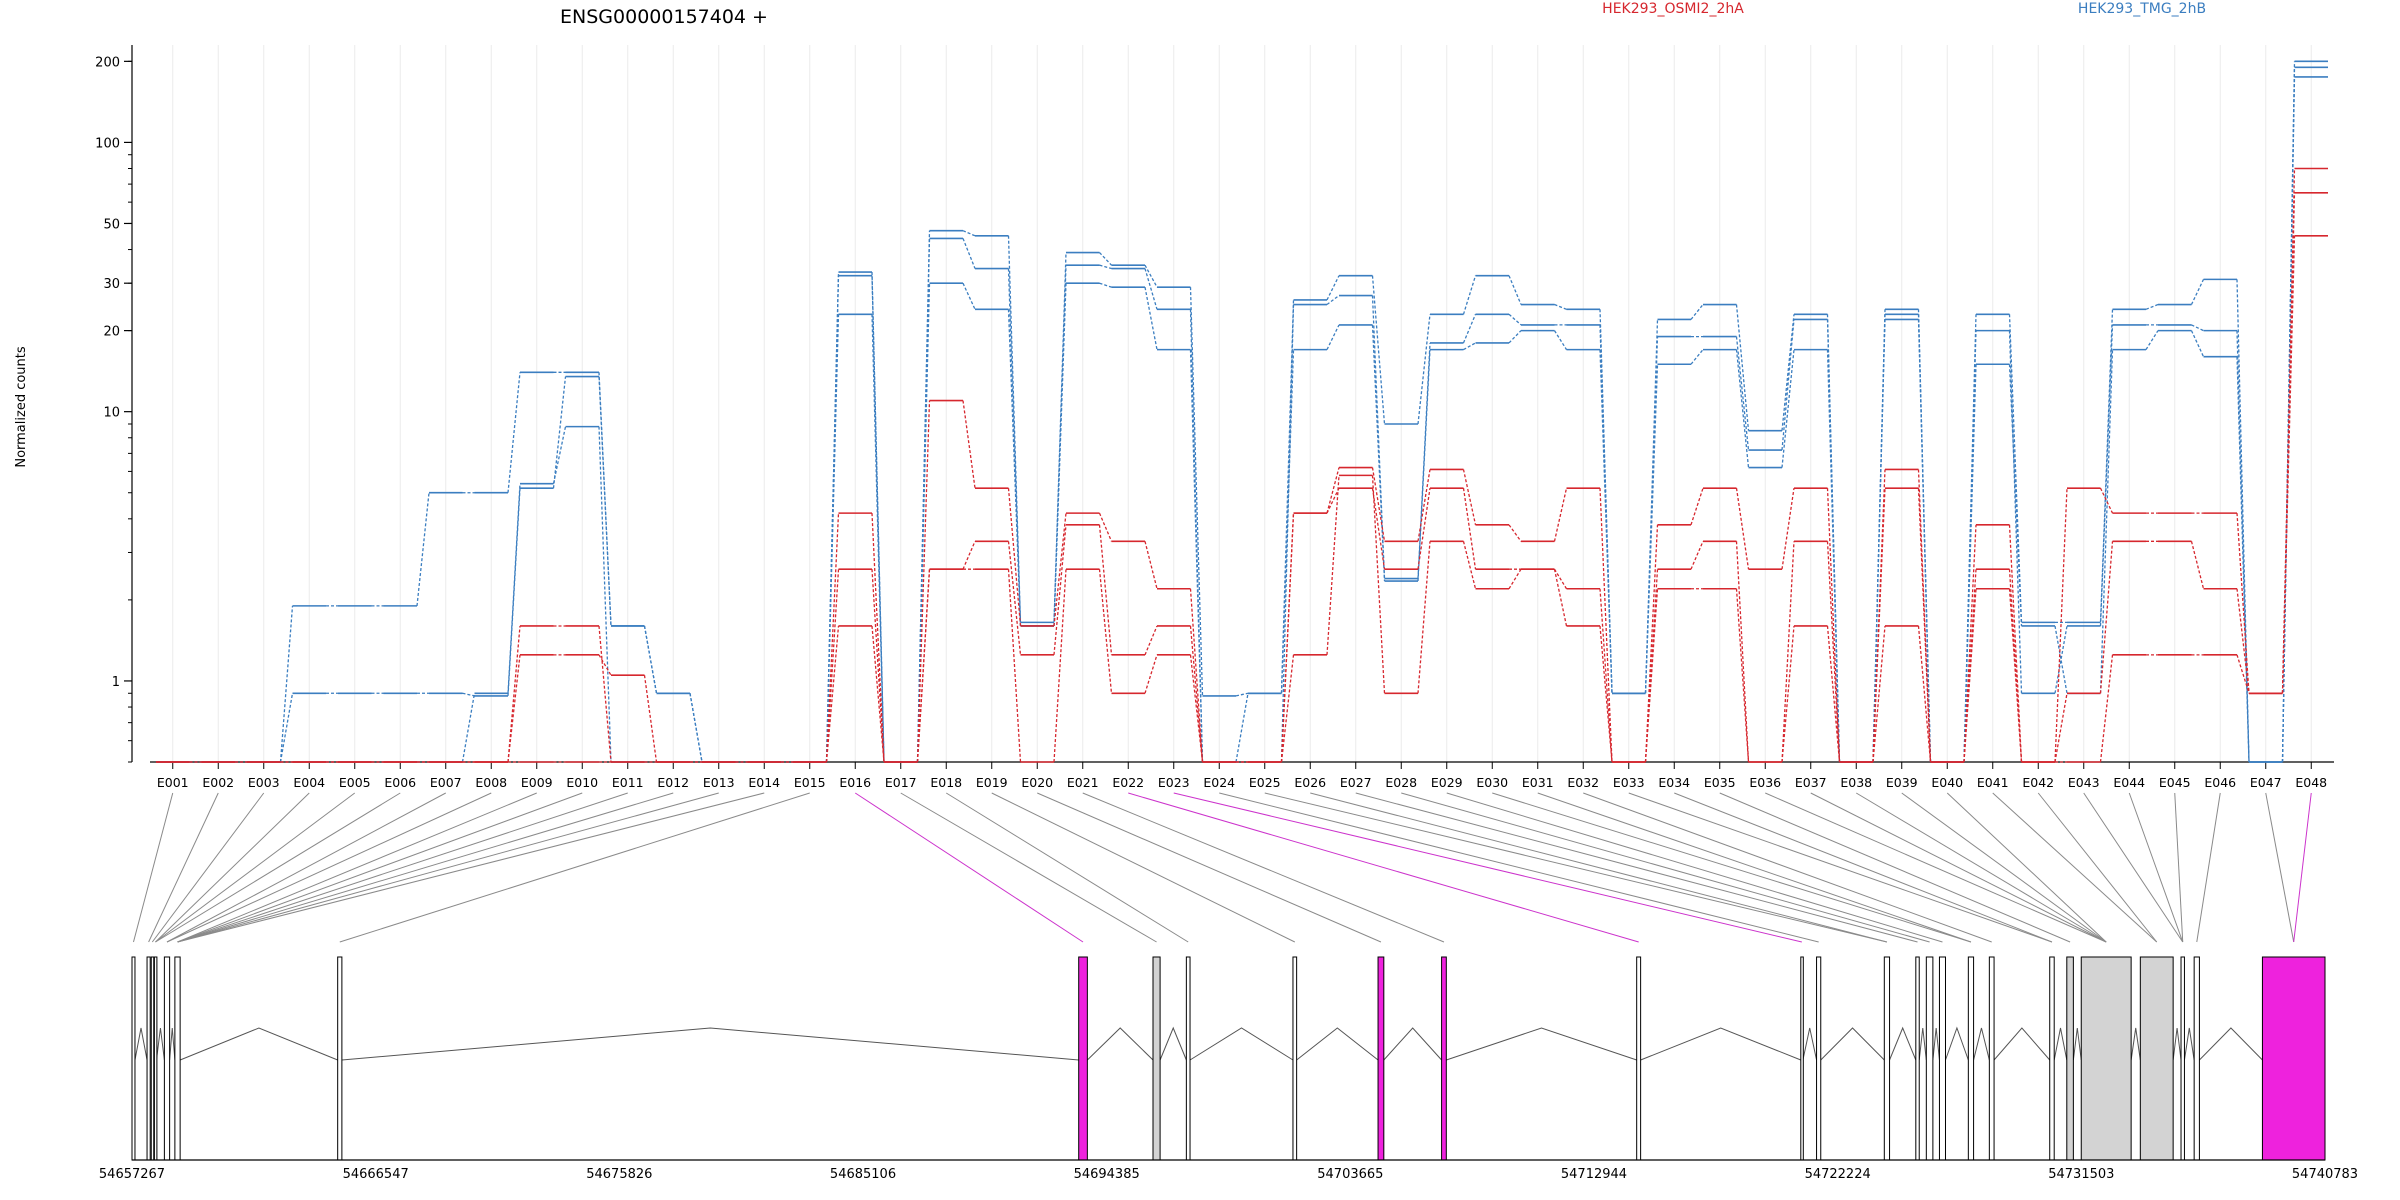 Image resolution: width=2400 pixels, height=1200 pixels. I want to click on x-tick-label: E002, so click(218, 782).